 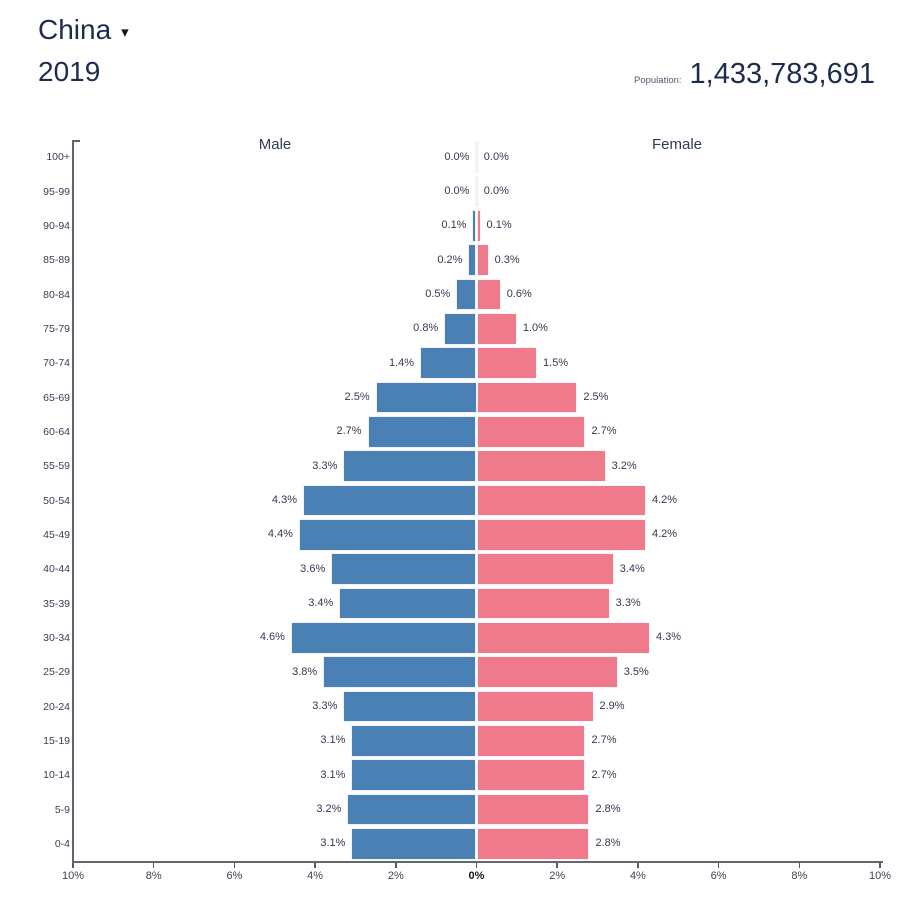 What do you see at coordinates (395, 876) in the screenshot?
I see `x-tick-label: 2%` at bounding box center [395, 876].